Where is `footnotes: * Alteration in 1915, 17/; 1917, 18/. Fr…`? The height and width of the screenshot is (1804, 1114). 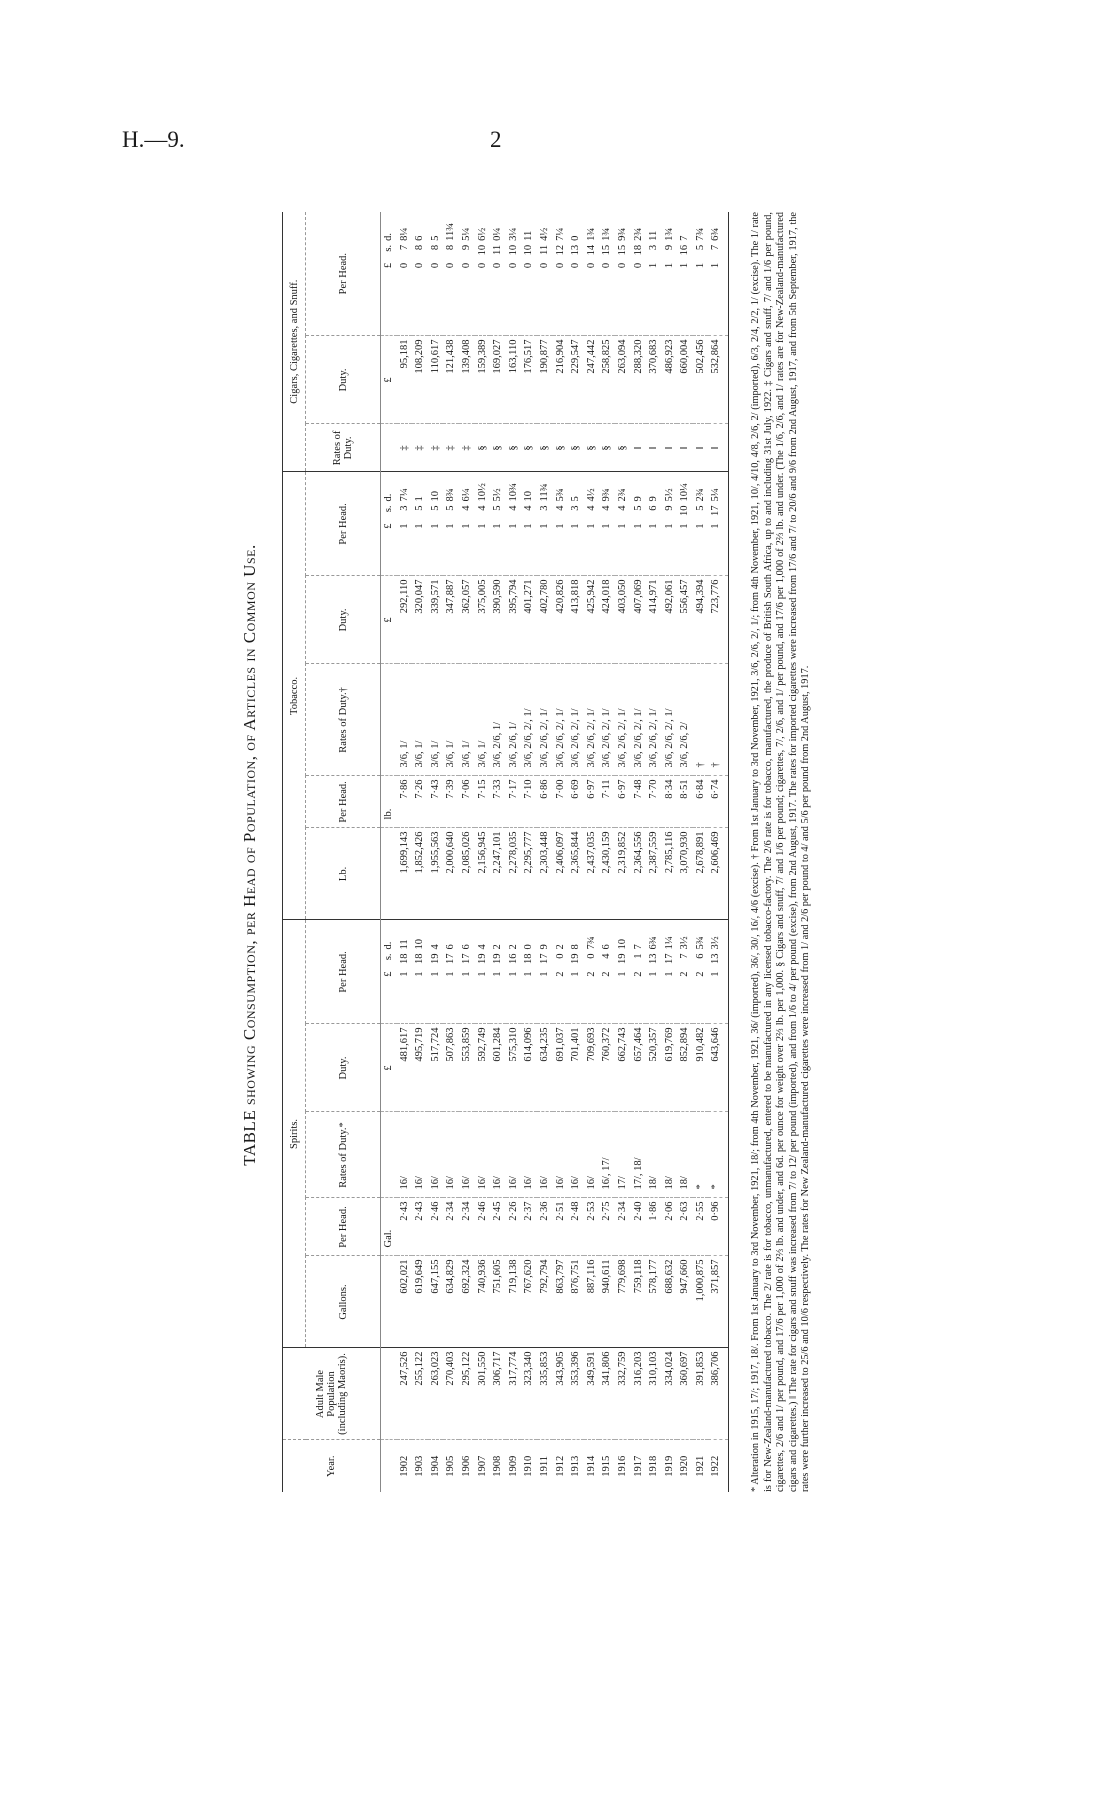 footnotes: * Alteration in 1915, 17/; 1917, 18/. Fr… is located at coordinates (781, 852).